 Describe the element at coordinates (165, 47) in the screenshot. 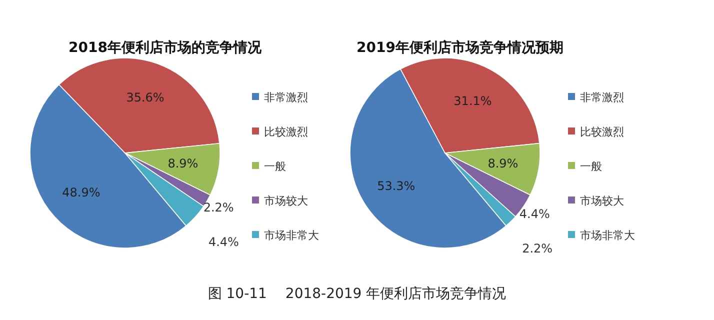

I see `chart-title: 2018年便利店市场的竞争情况` at that location.